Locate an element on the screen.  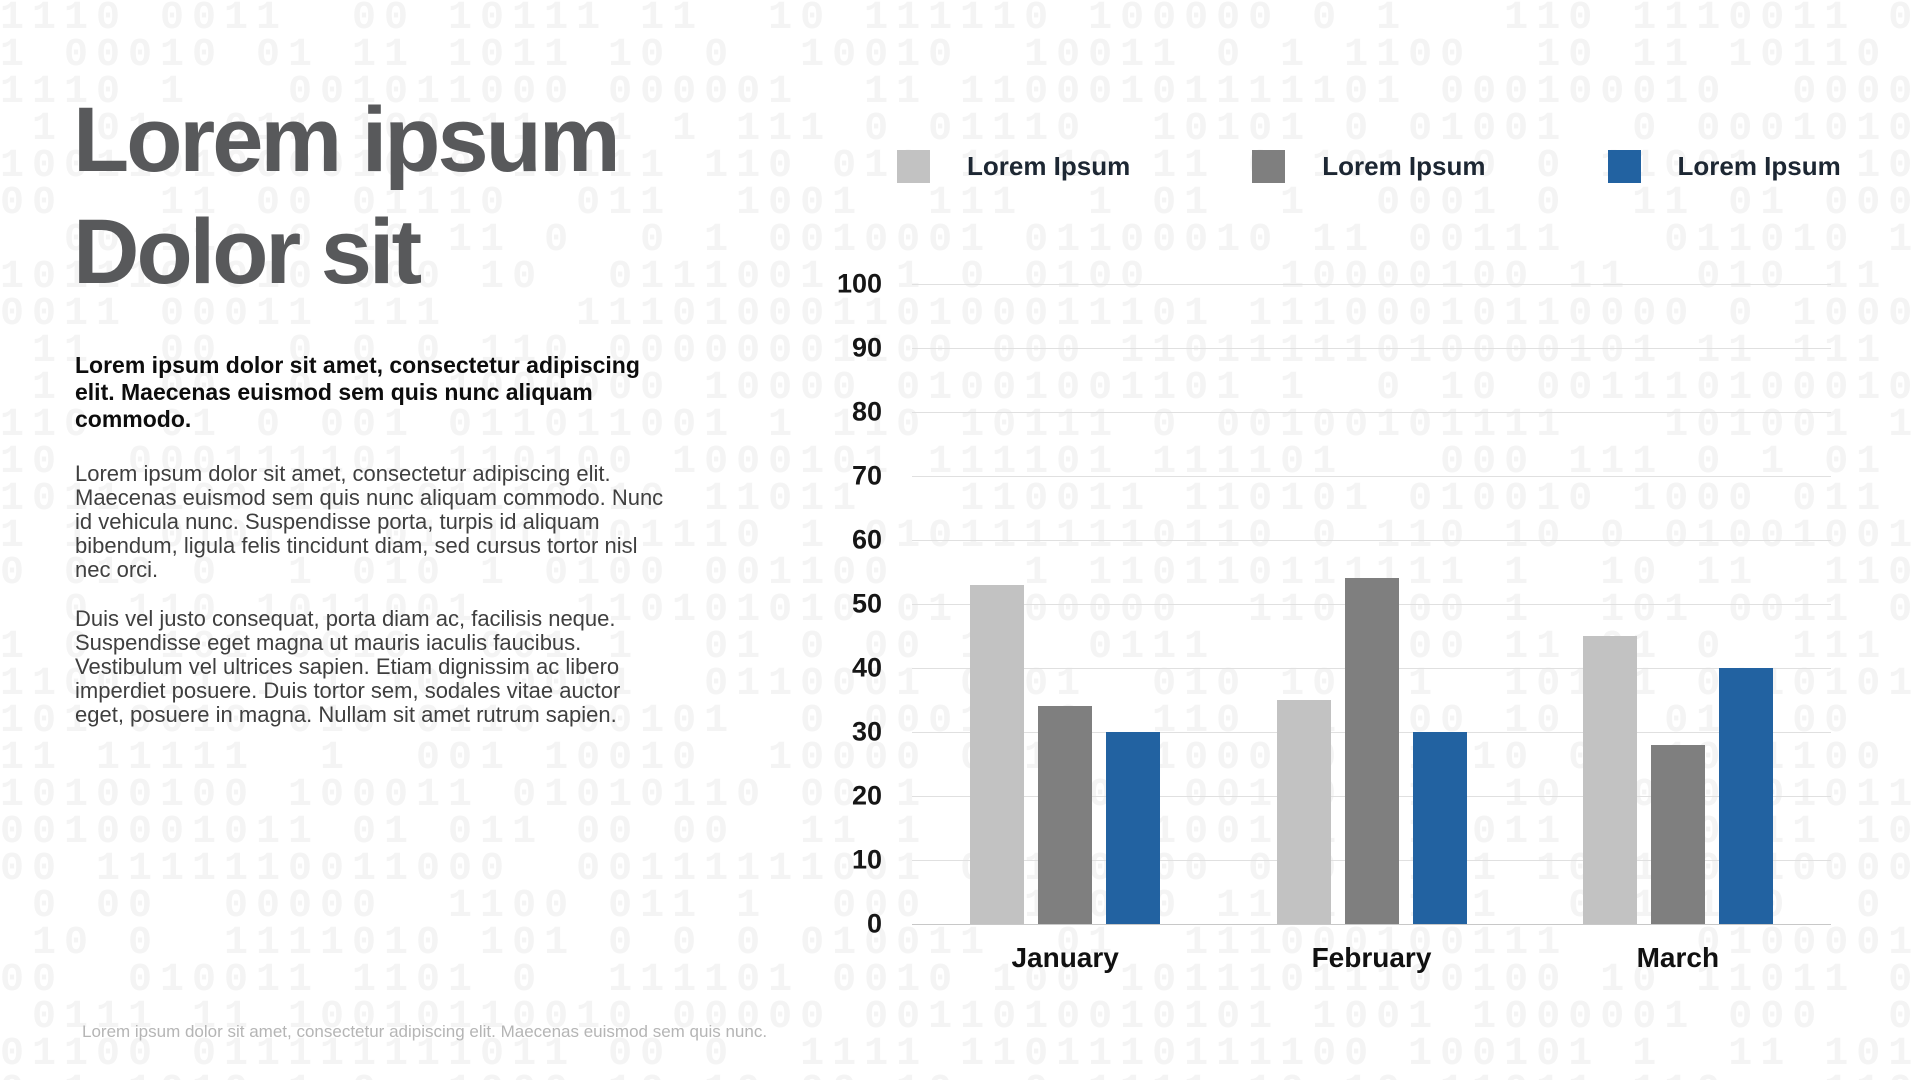
y-axis-tick-label: 0 is located at coordinates (874, 923).